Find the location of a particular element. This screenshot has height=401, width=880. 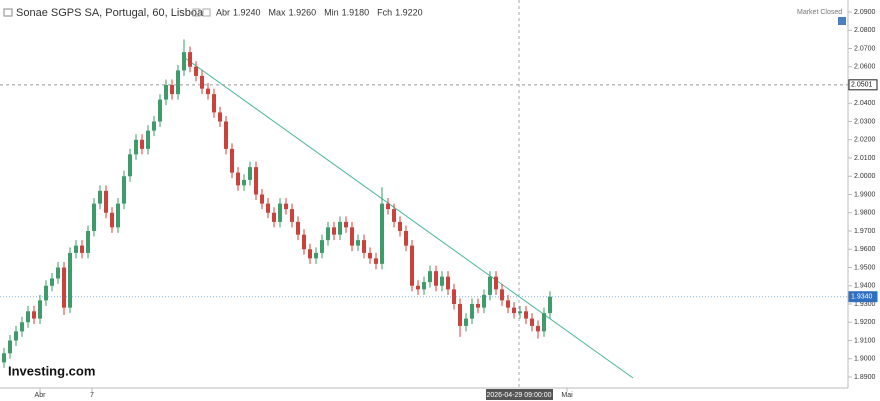

header-value: 1.9220 is located at coordinates (409, 12).